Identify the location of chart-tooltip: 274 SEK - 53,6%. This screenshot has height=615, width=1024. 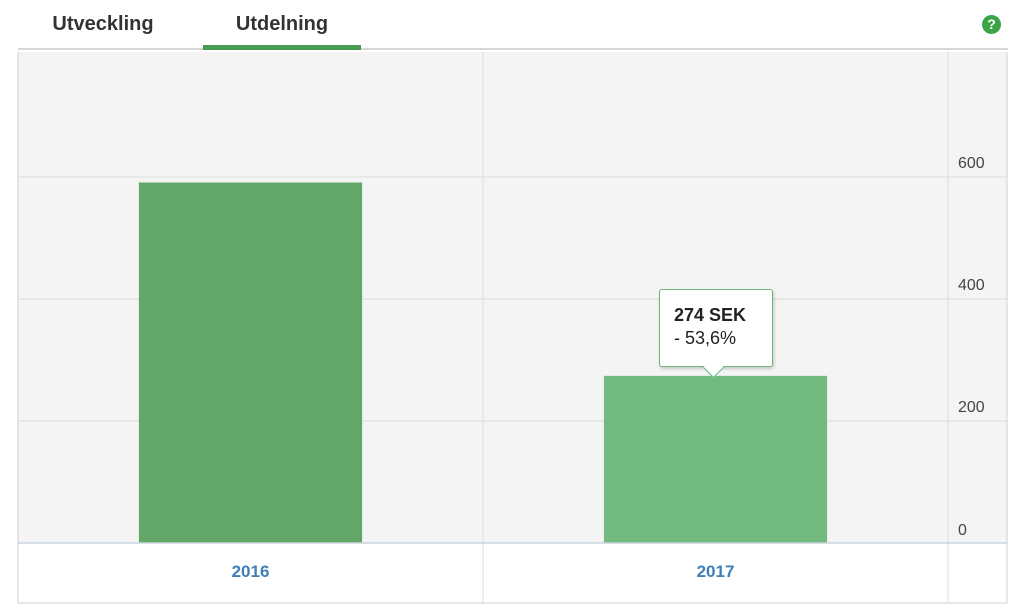
(716, 334).